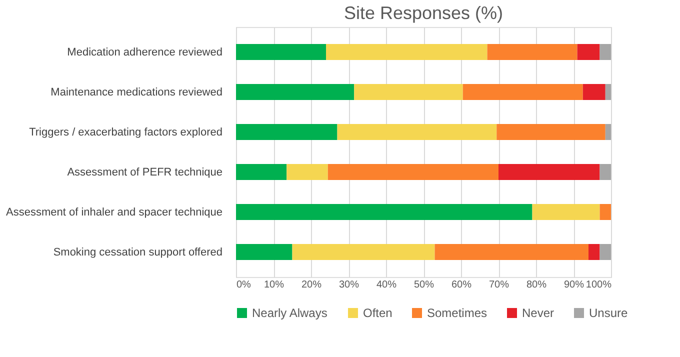 The width and height of the screenshot is (680, 357). What do you see at coordinates (599, 285) in the screenshot?
I see `x-tick-label: 100%` at bounding box center [599, 285].